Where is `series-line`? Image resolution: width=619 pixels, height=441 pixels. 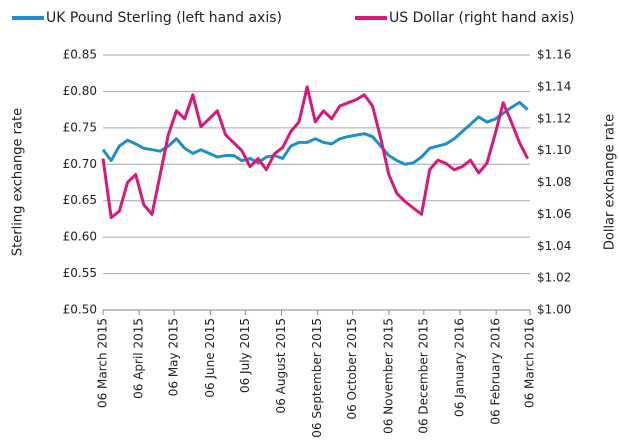 series-line is located at coordinates (315, 133).